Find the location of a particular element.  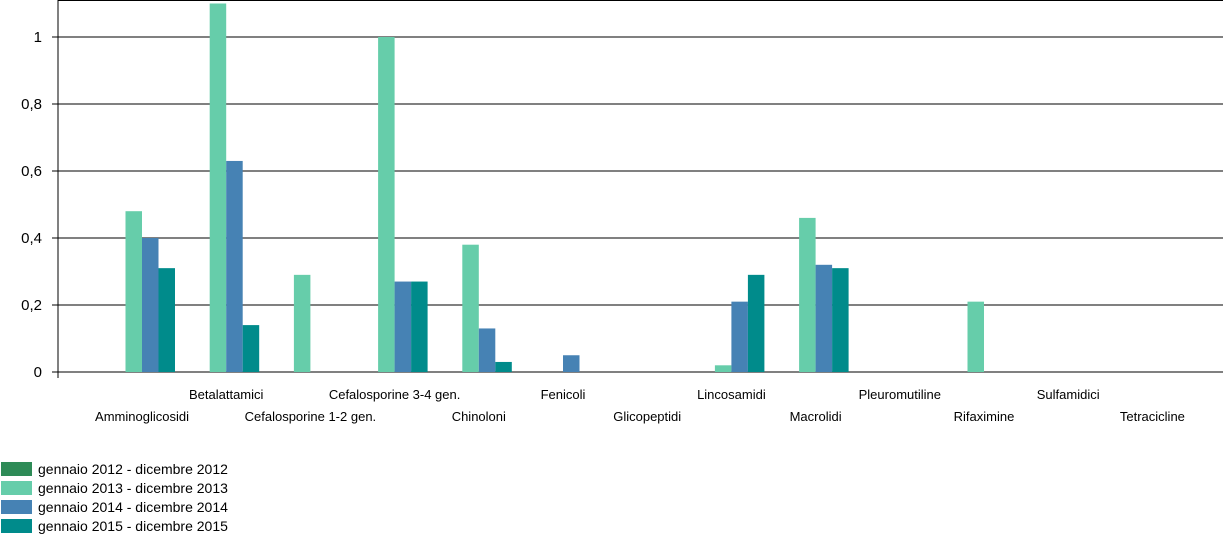

y-tick-label: 0 is located at coordinates (38, 372).